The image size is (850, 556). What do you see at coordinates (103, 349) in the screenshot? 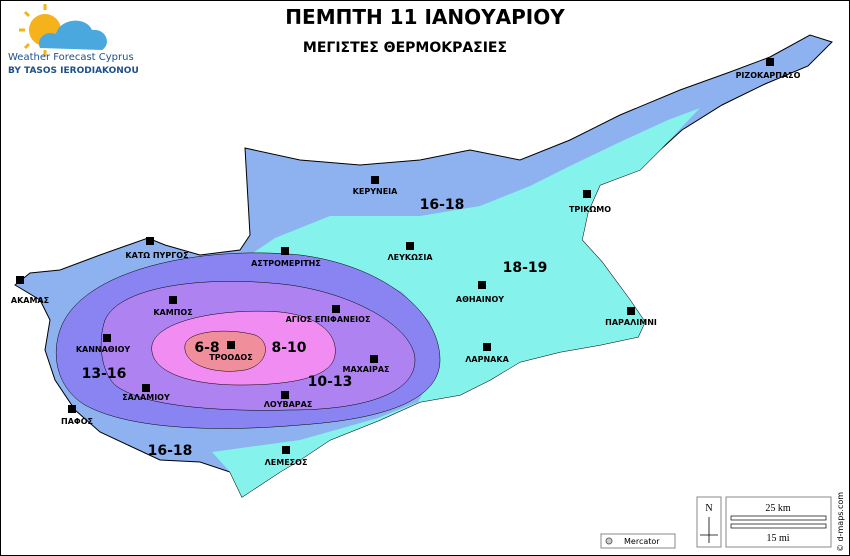
I see `city-label: ΚΑΝΝΑΘΙΟΥ` at bounding box center [103, 349].